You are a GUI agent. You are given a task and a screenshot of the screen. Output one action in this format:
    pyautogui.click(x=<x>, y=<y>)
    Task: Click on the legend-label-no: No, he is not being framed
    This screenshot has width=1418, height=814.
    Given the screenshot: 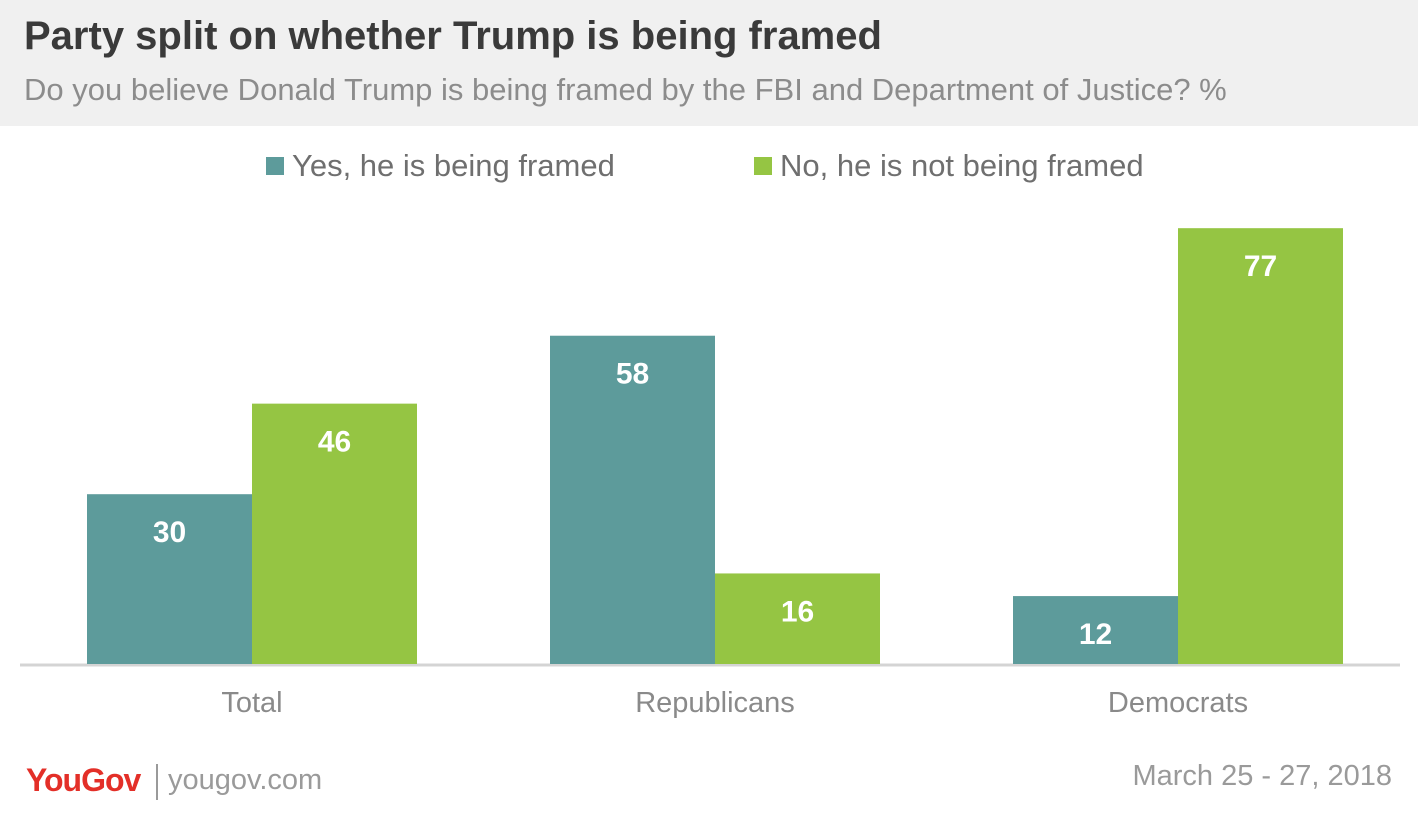 What is the action you would take?
    pyautogui.click(x=962, y=165)
    